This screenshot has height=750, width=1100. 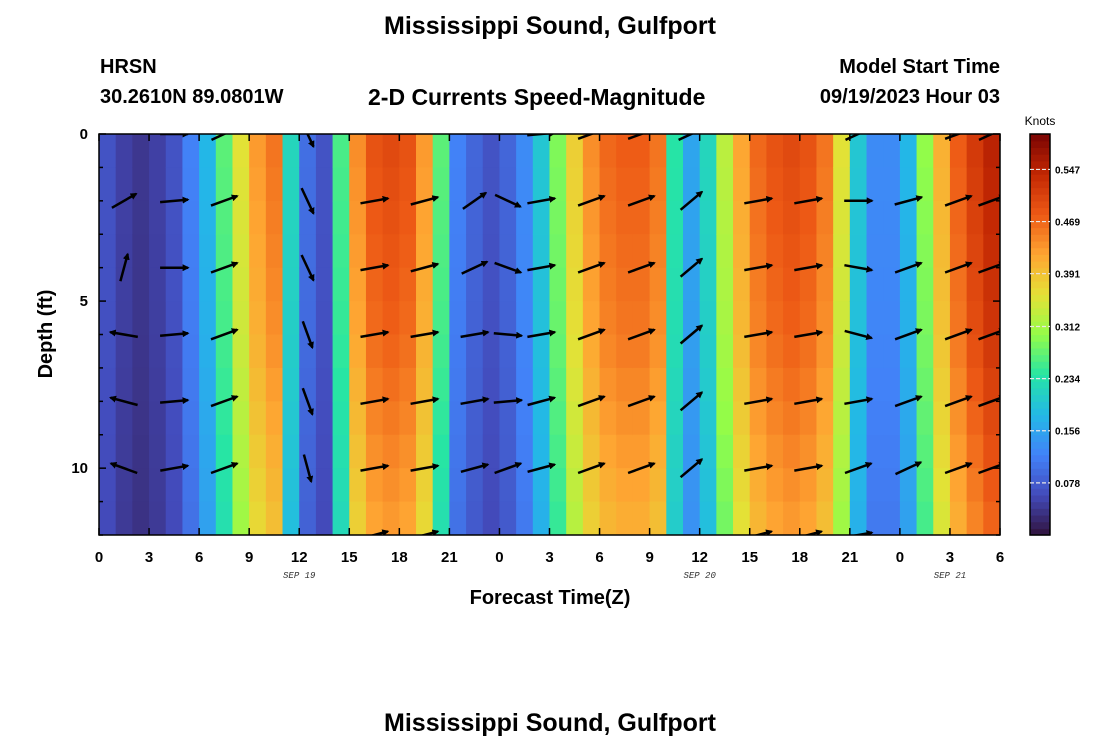 What do you see at coordinates (699, 576) in the screenshot?
I see `x-date-label: SEP 20` at bounding box center [699, 576].